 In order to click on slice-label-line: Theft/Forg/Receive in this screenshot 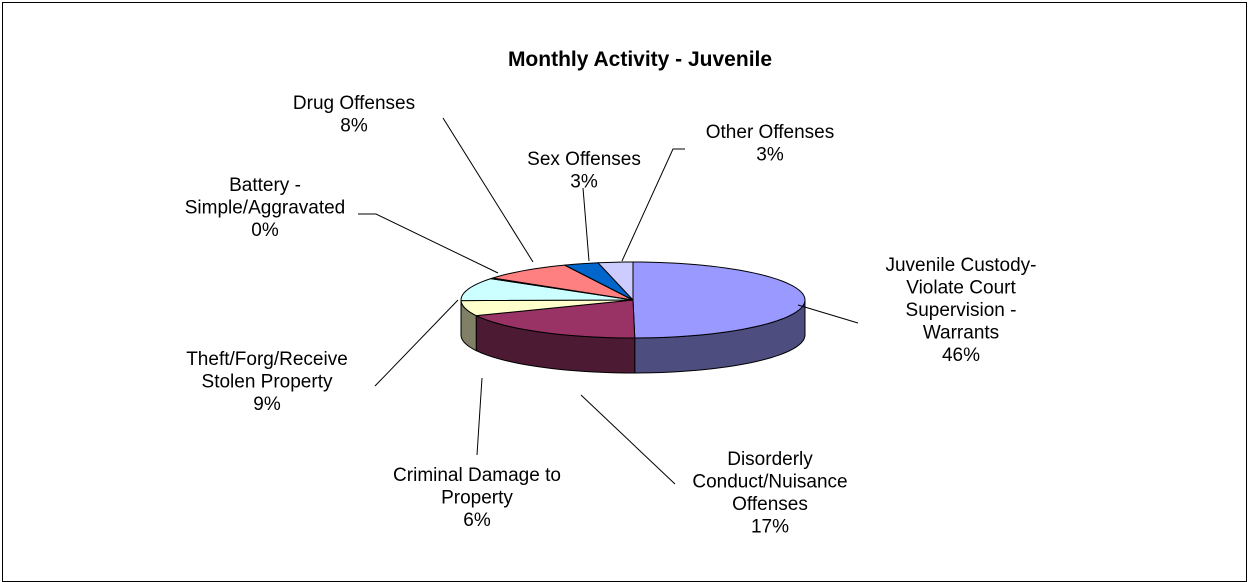, I will do `click(267, 359)`.